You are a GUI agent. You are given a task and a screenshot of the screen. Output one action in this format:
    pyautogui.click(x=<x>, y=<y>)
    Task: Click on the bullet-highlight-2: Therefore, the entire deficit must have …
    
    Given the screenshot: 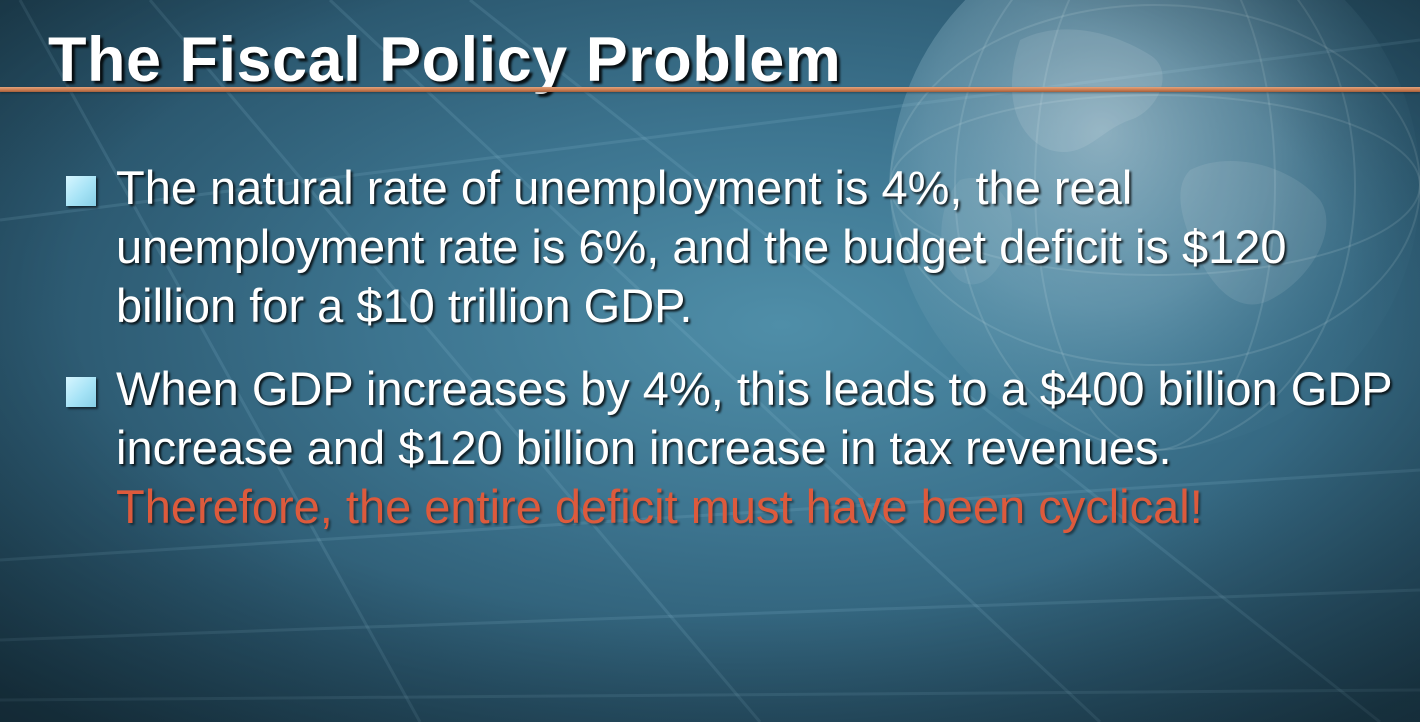 What is the action you would take?
    pyautogui.click(x=659, y=506)
    